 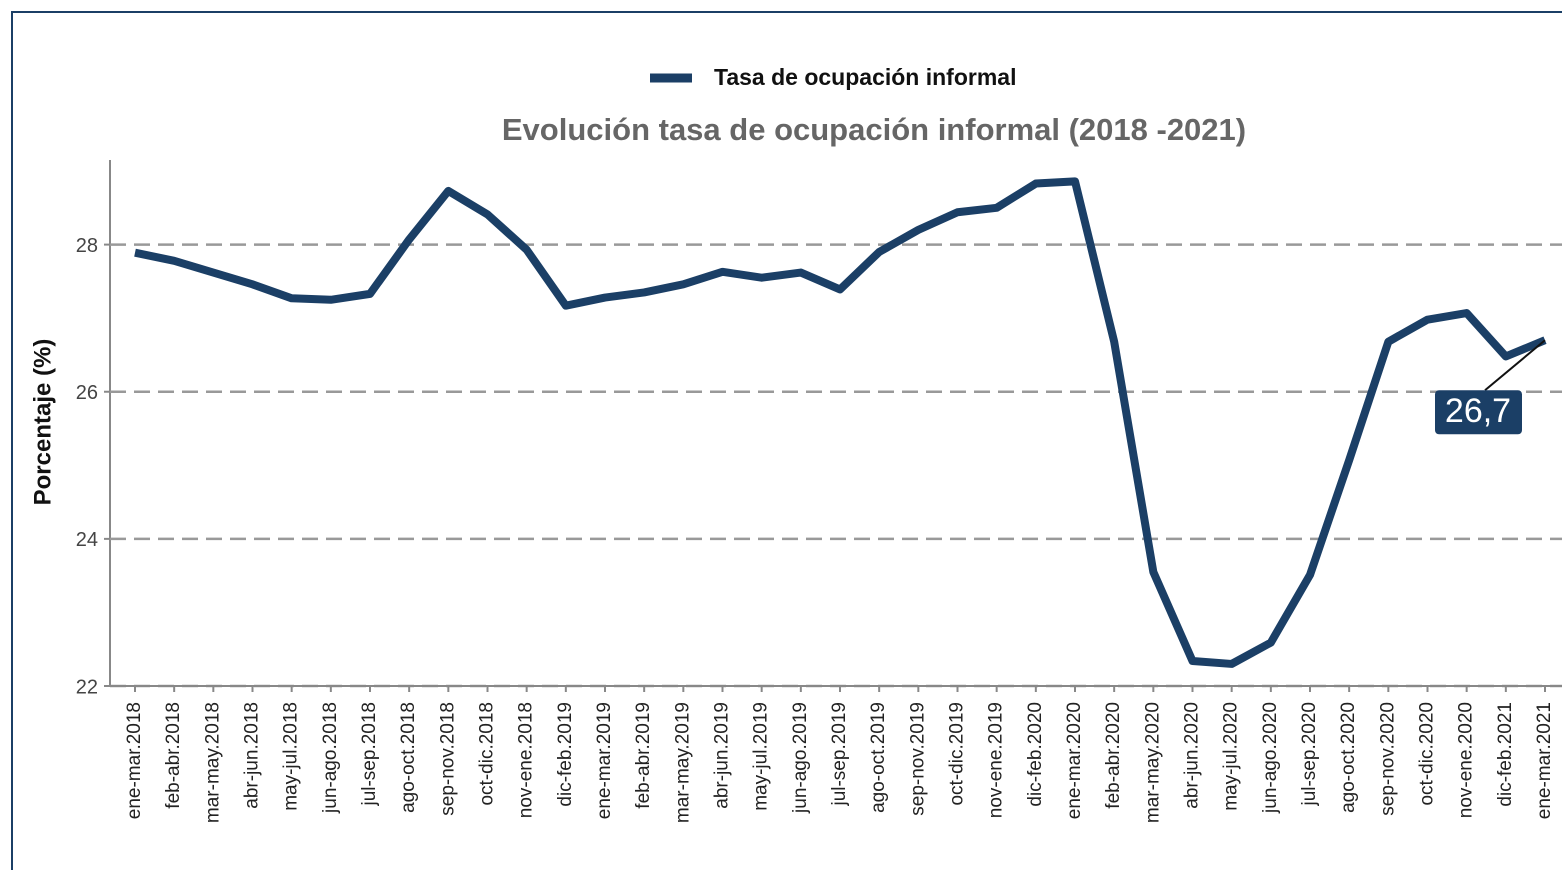 I want to click on x-tick-label: dic-feb.2020, so click(x=1035, y=754).